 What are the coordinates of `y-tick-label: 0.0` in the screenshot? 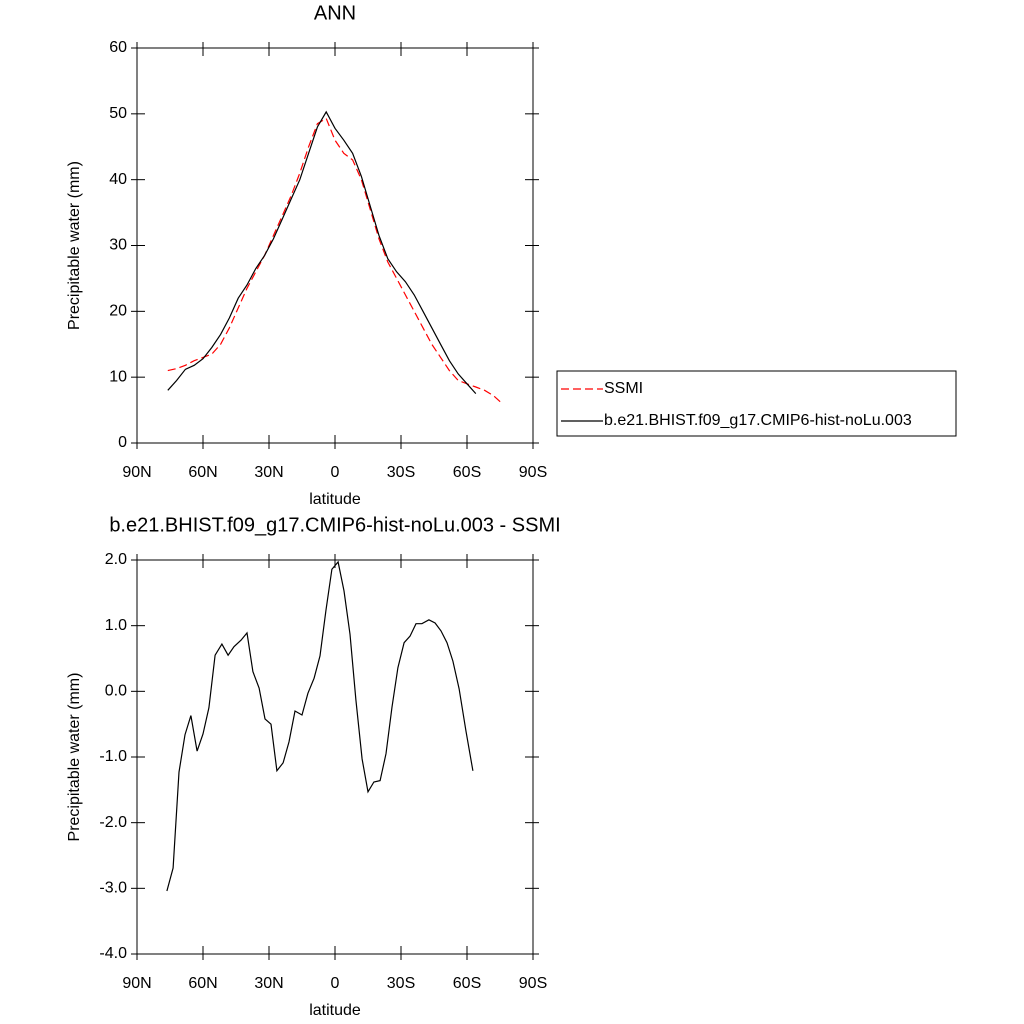 It's located at (116, 691).